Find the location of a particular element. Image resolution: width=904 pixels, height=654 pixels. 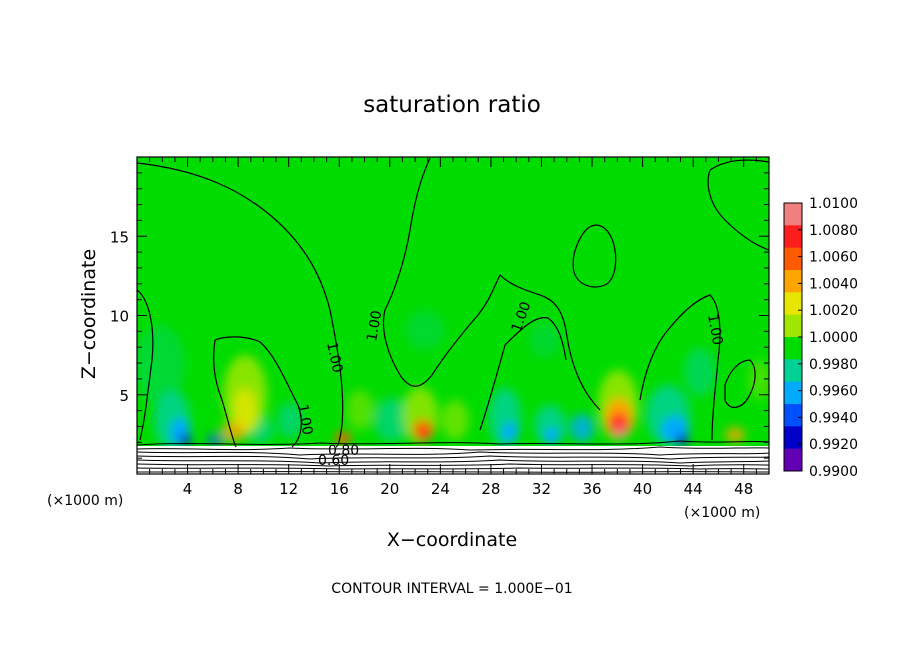

anomaly-blobs is located at coordinates (453, 380).